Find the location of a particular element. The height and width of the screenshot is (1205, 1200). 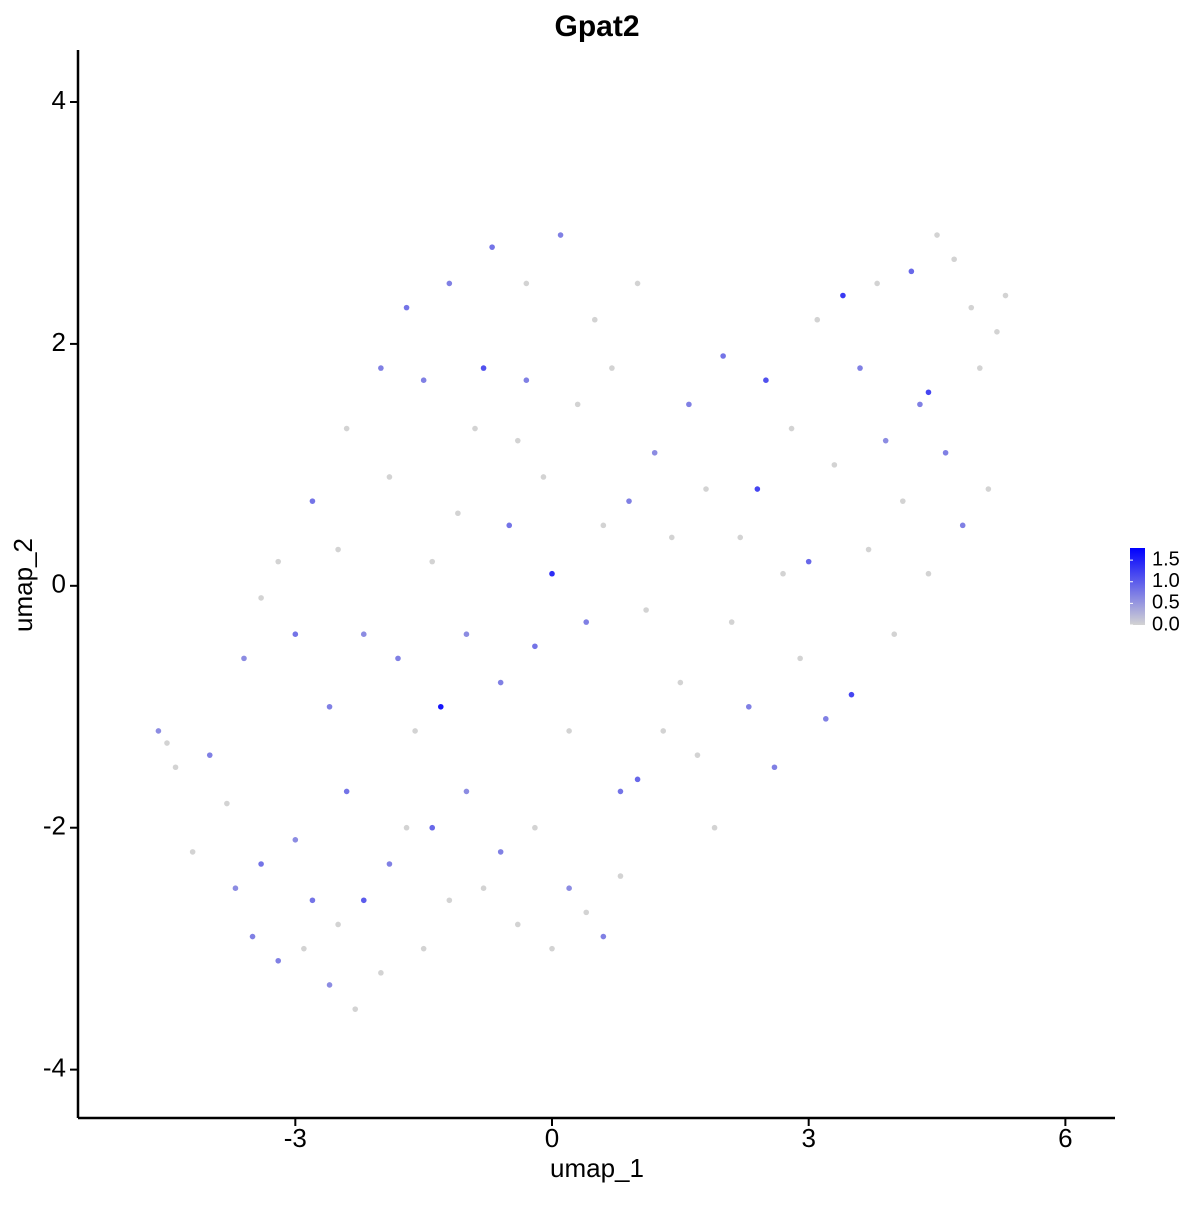

x-axis-label: umap_1 is located at coordinates (597, 1168).